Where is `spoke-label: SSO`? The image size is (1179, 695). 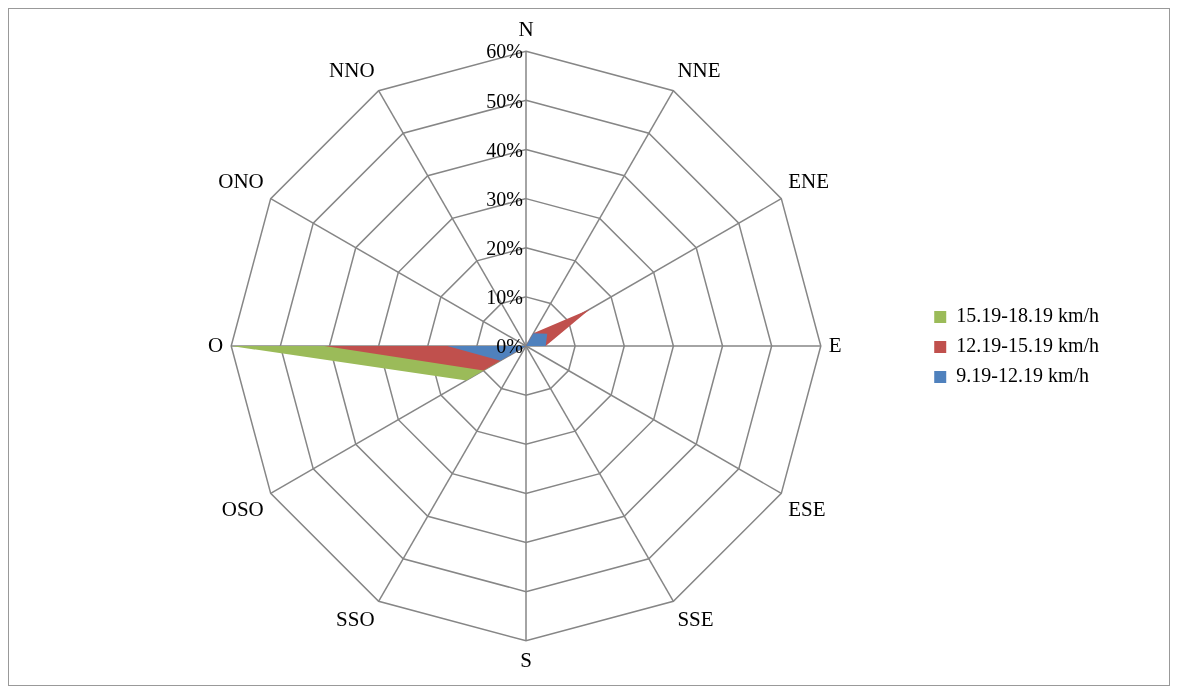 spoke-label: SSO is located at coordinates (355, 619).